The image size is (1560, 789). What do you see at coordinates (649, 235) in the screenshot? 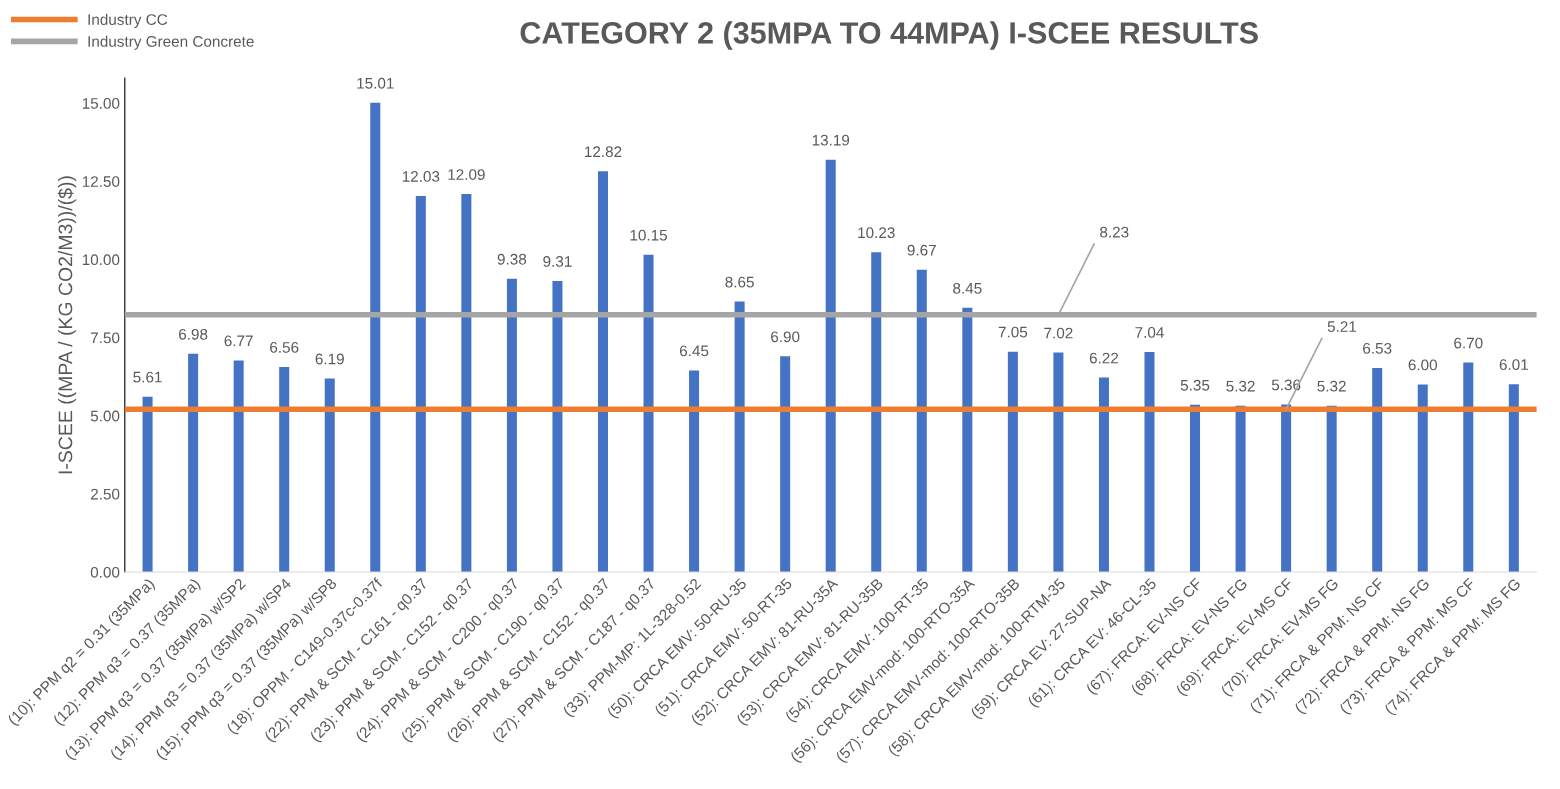
I see `data-label: 10.15` at bounding box center [649, 235].